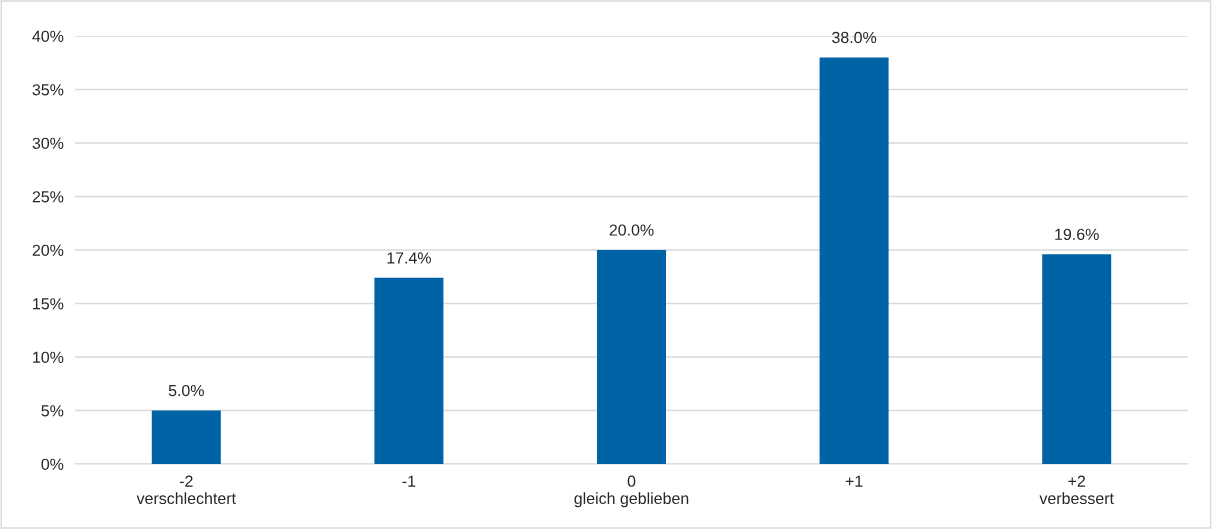 This screenshot has height=529, width=1213. I want to click on y-tick-label: 0%, so click(52, 464).